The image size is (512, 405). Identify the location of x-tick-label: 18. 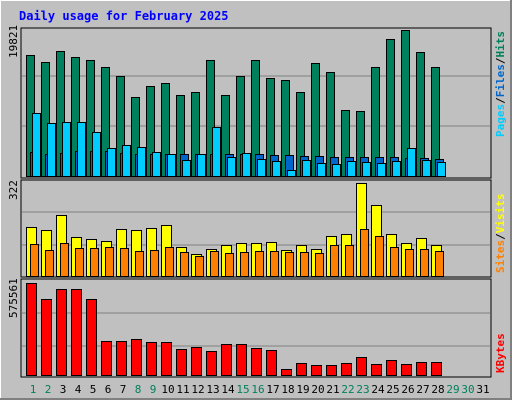
(287, 389).